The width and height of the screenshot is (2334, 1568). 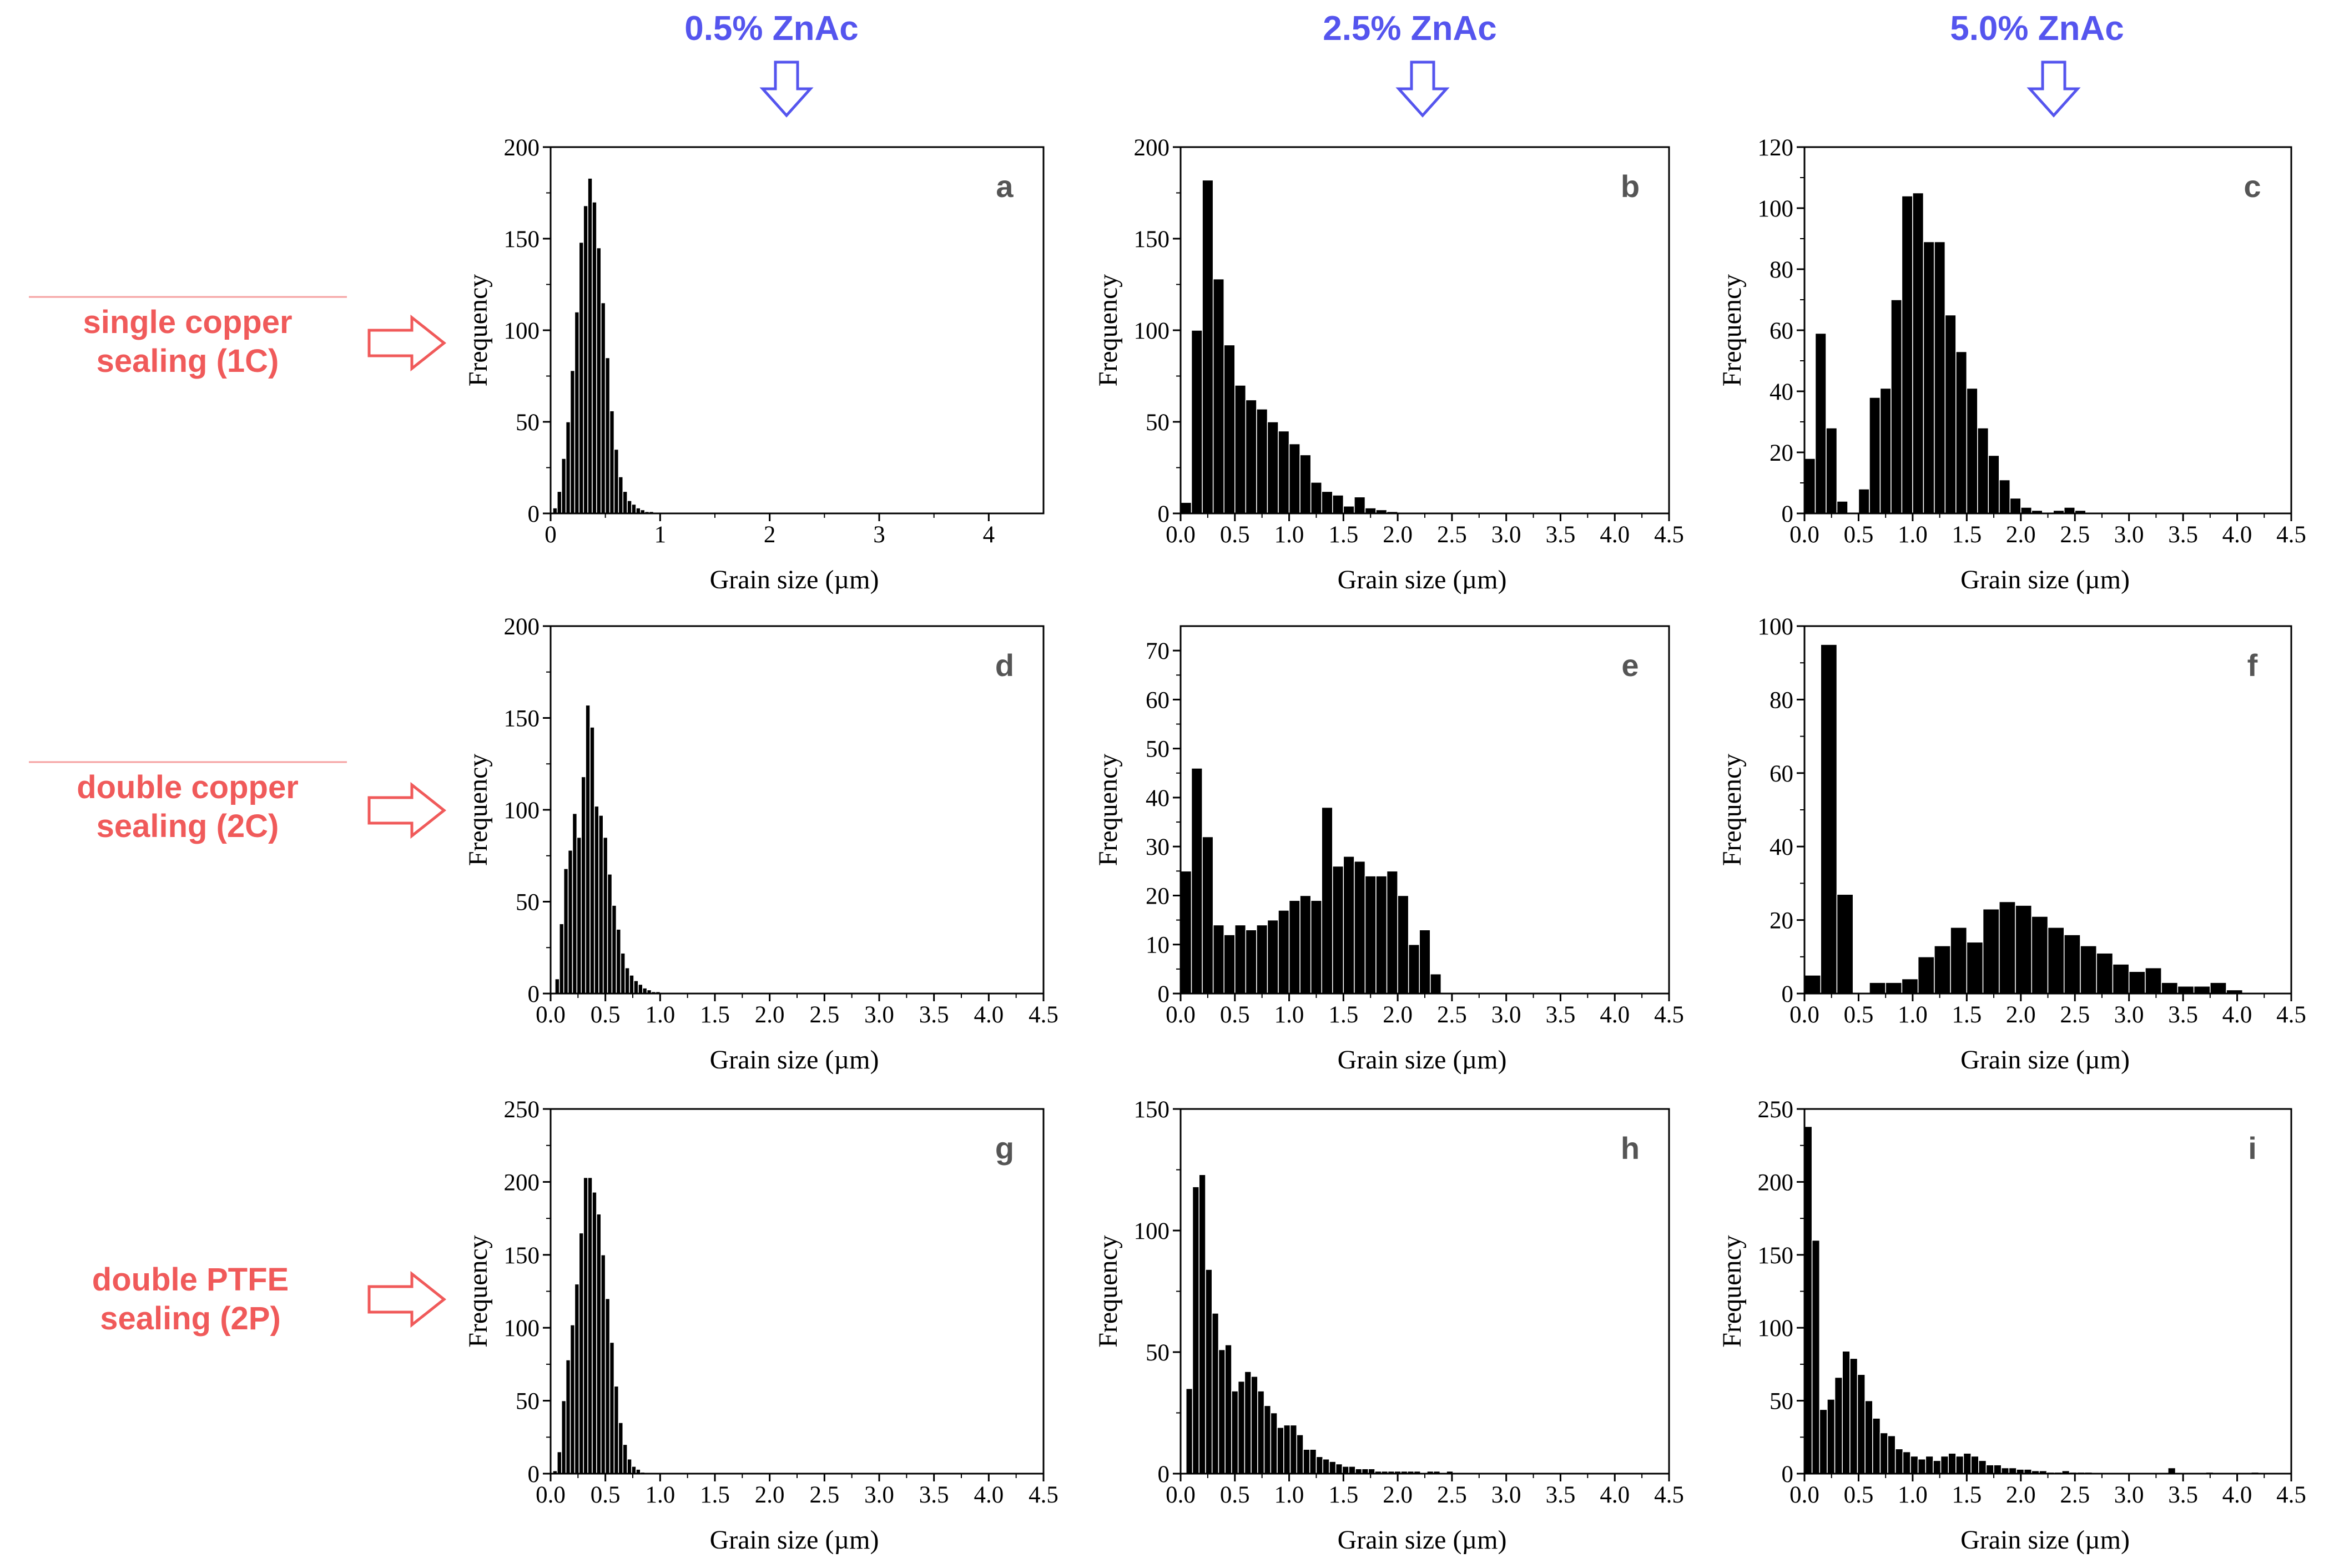 I want to click on row-right-arrow-icon, so click(x=407, y=1299).